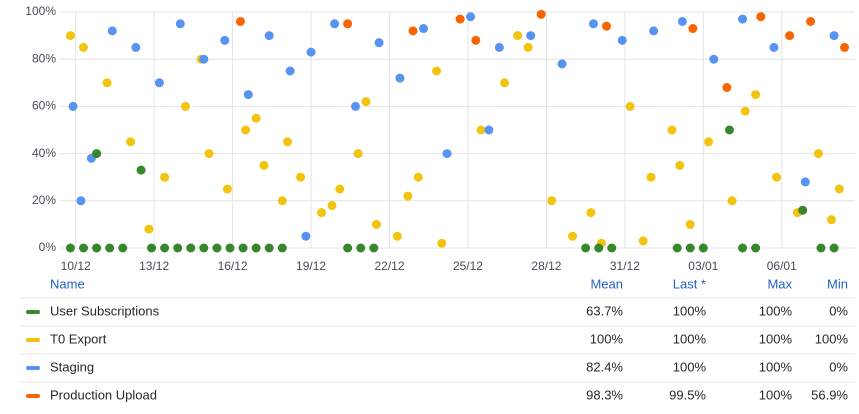 This screenshot has height=414, width=859. I want to click on x-tick-label: 10/12, so click(76, 266).